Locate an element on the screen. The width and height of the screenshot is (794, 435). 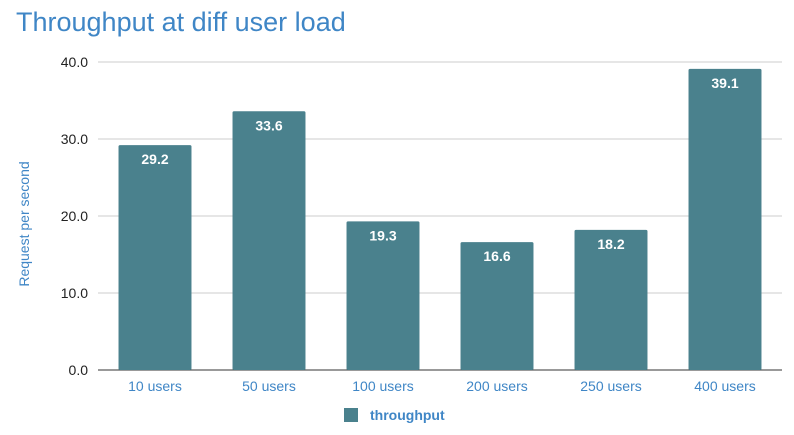
y-axis-label: Request per second is located at coordinates (24, 223).